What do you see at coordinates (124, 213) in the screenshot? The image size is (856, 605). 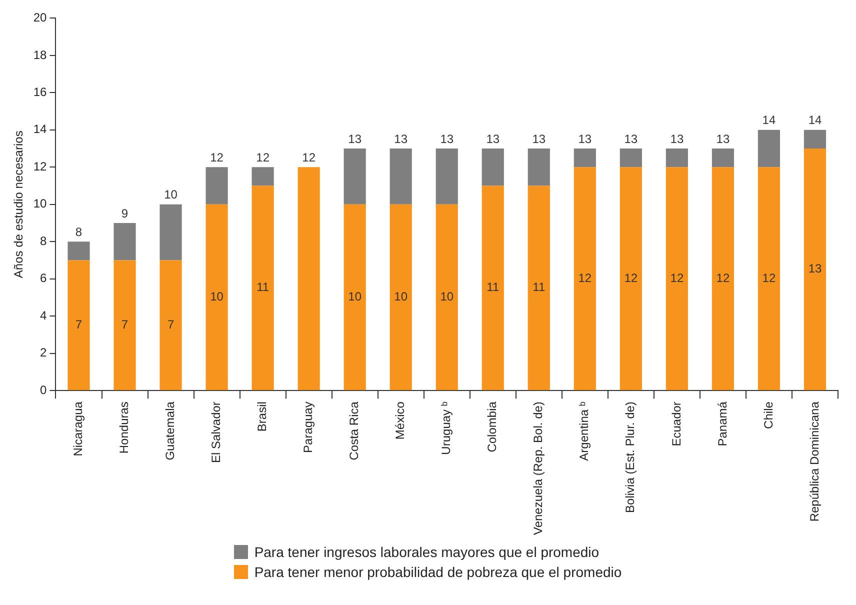 I see `total-label: 9` at bounding box center [124, 213].